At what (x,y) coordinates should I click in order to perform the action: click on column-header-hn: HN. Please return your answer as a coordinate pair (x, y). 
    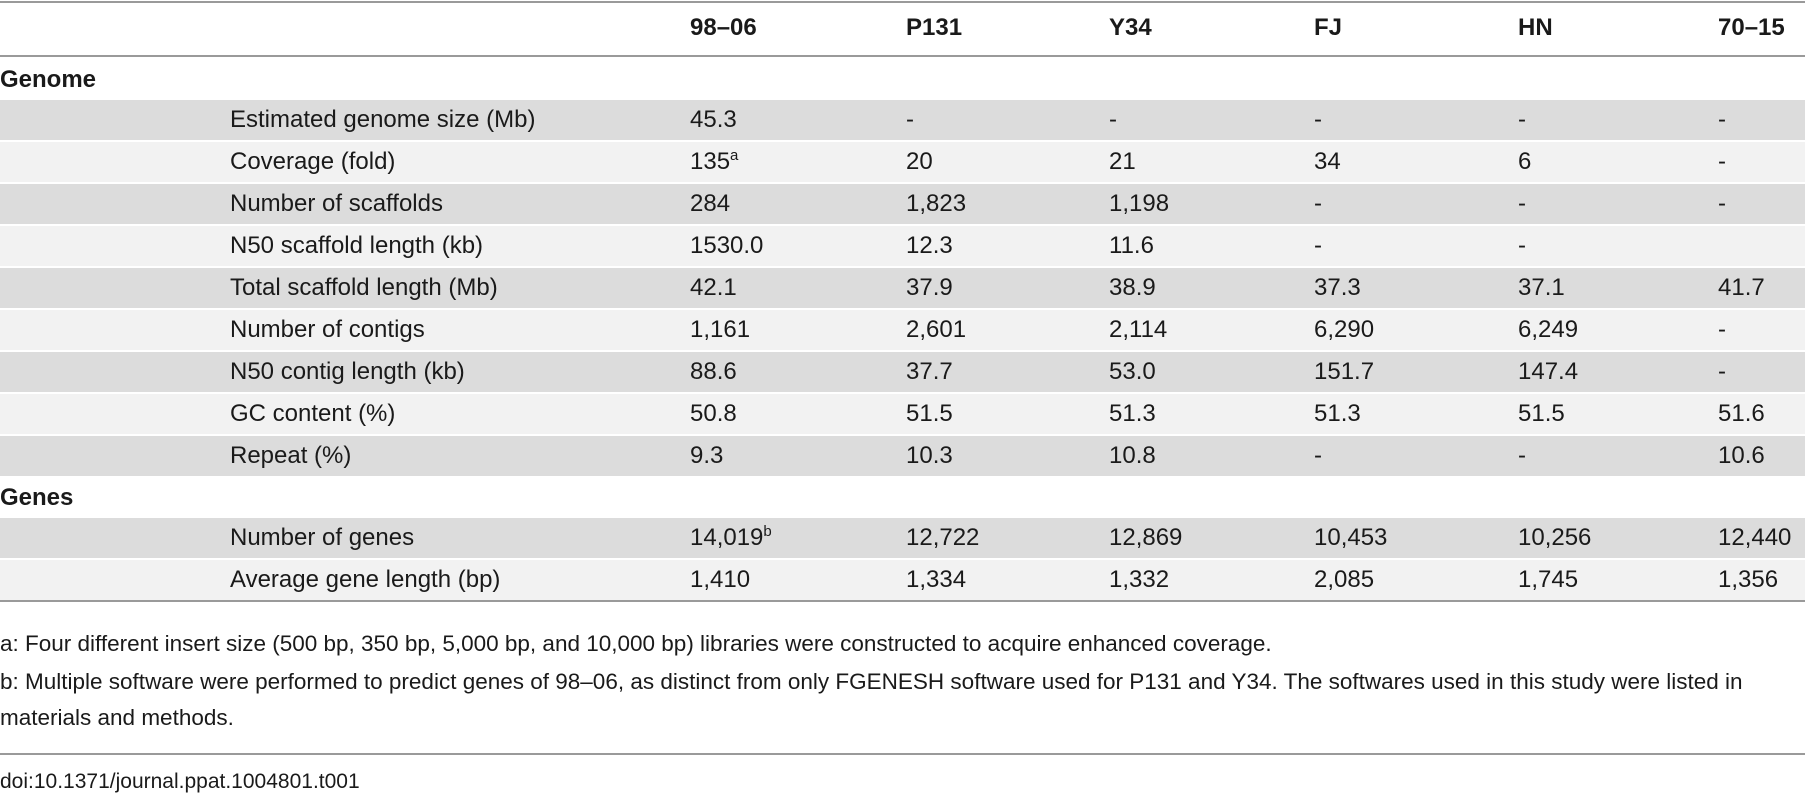
    Looking at the image, I should click on (1535, 27).